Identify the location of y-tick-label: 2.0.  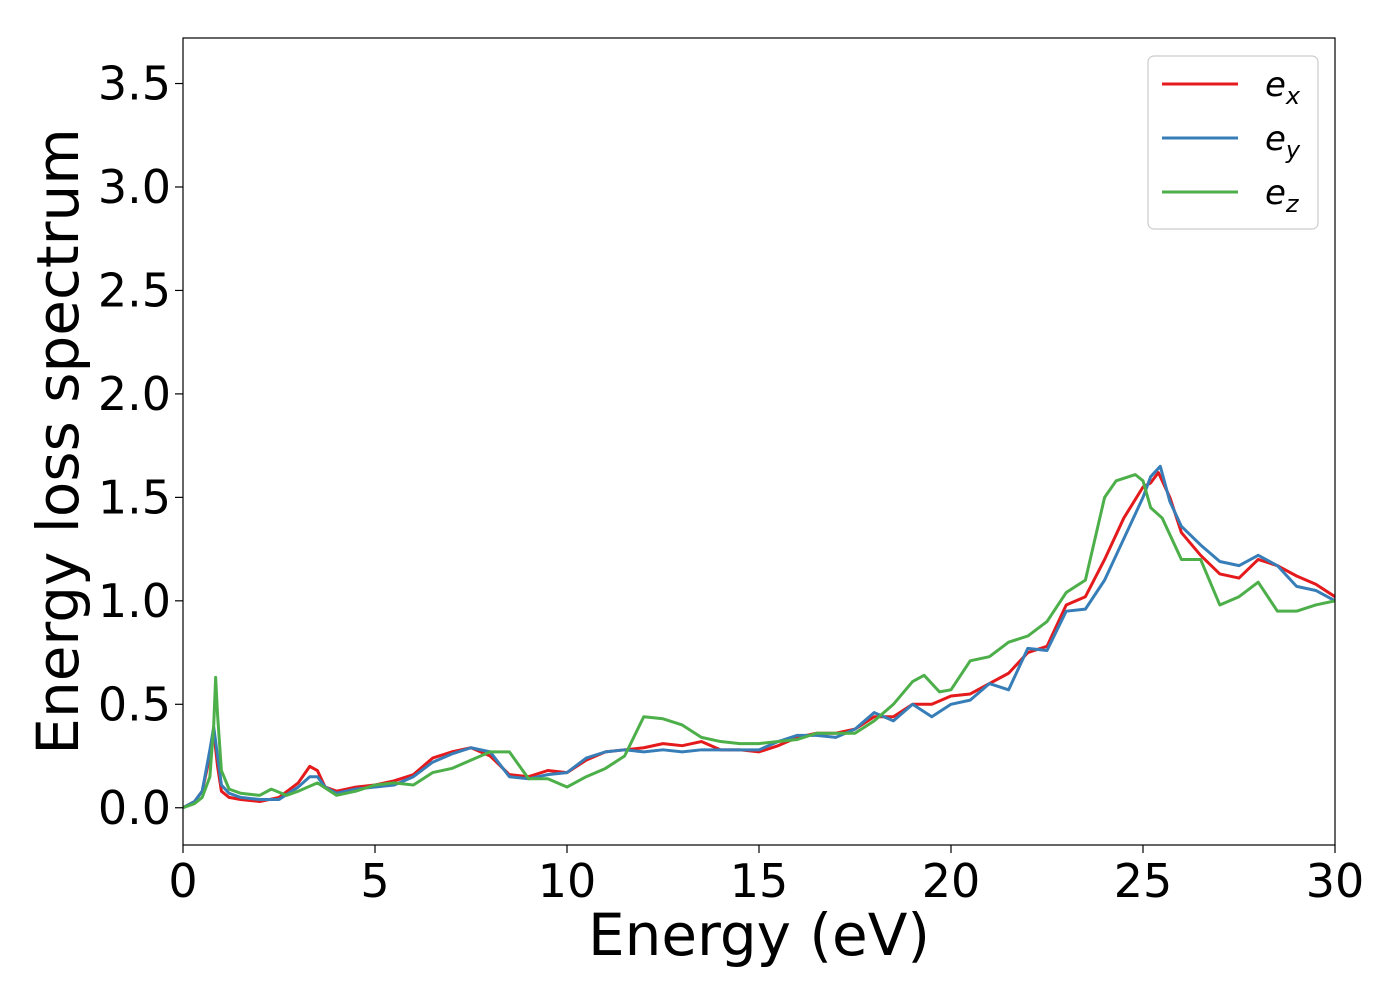
(134, 394).